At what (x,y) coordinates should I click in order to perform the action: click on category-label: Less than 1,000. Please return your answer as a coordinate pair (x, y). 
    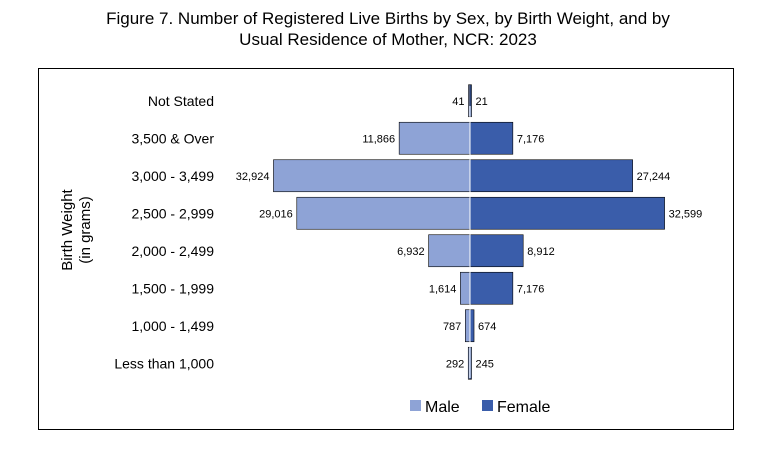
    Looking at the image, I should click on (164, 363).